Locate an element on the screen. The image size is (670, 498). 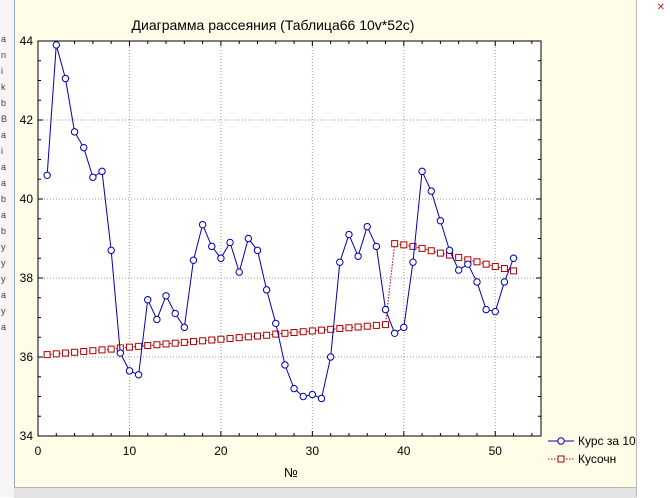
y-tick-label: 44 is located at coordinates (27, 41).